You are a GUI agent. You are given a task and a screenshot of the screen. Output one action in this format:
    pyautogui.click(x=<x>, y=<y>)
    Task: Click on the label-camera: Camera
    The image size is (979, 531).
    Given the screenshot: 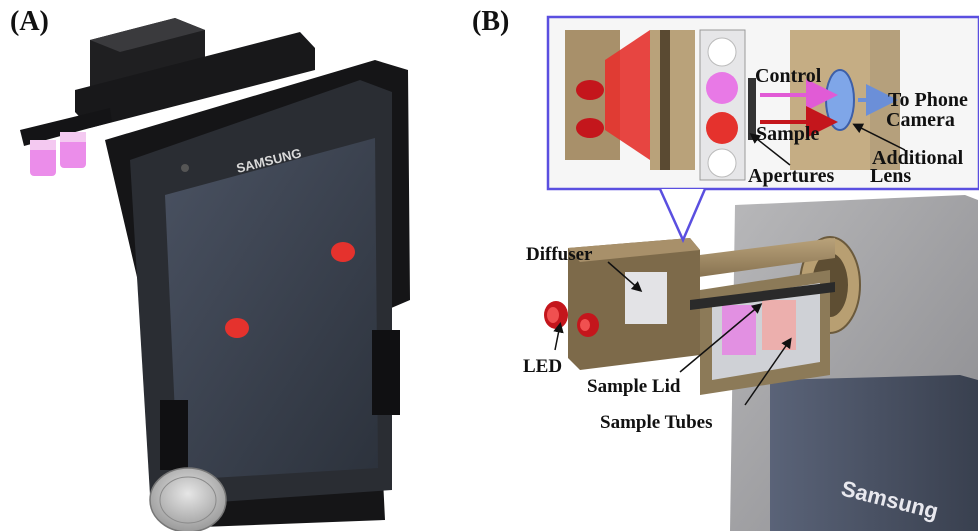 What is the action you would take?
    pyautogui.click(x=920, y=120)
    